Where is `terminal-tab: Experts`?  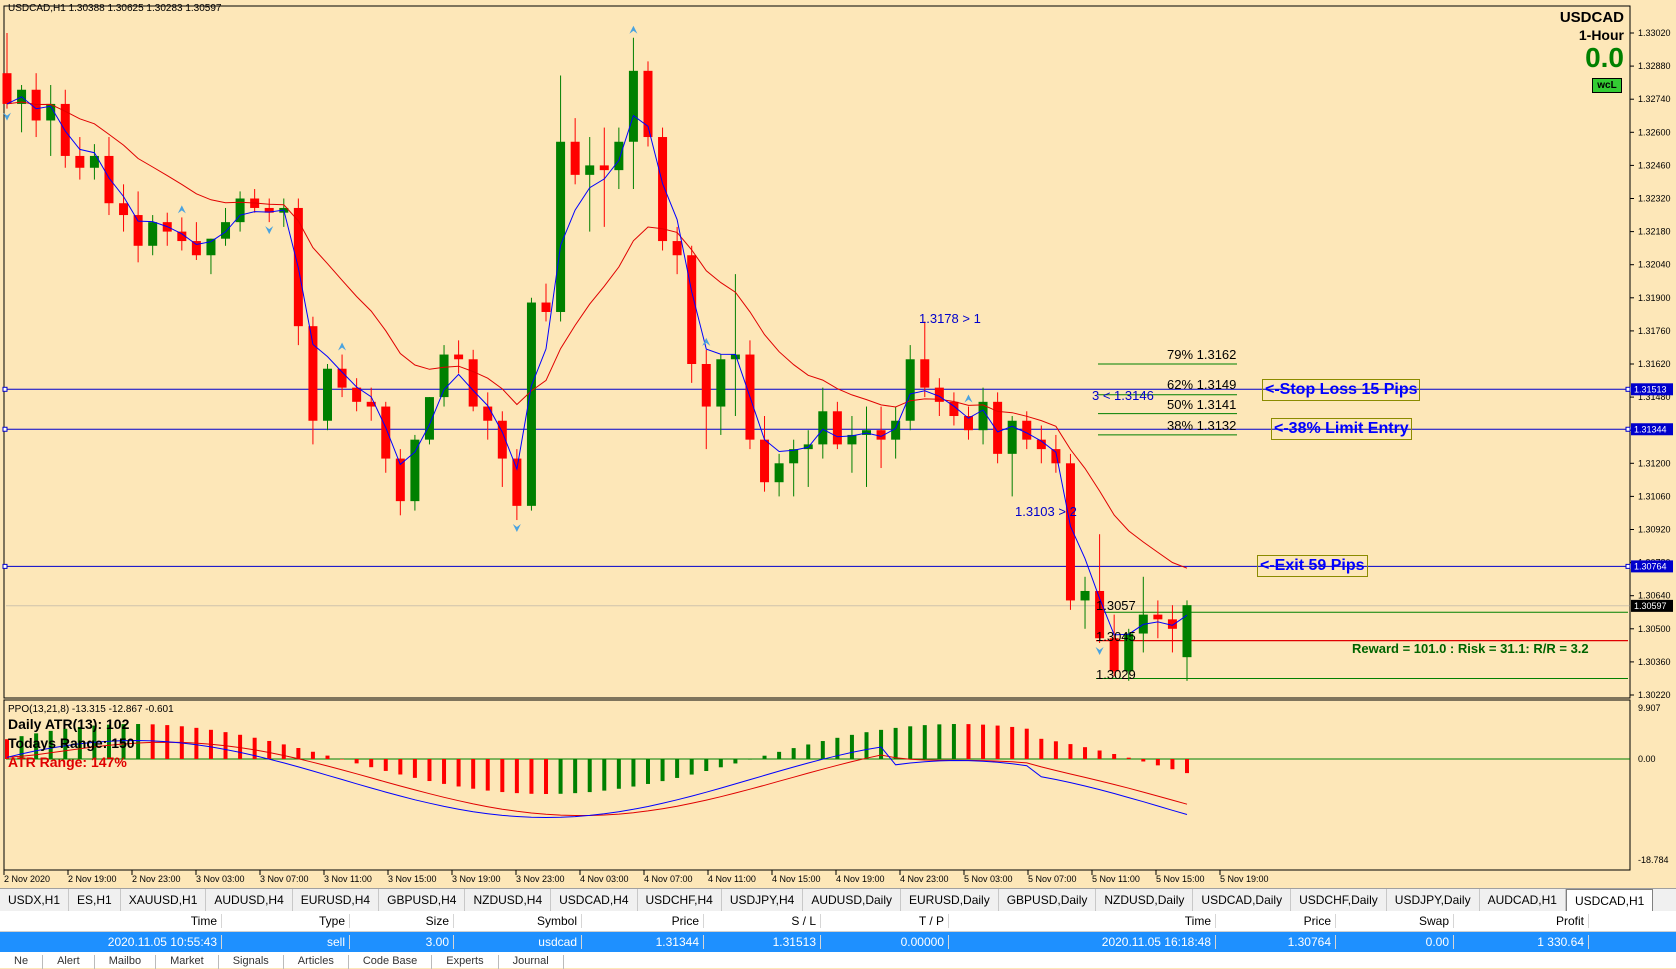
terminal-tab: Experts is located at coordinates (465, 962).